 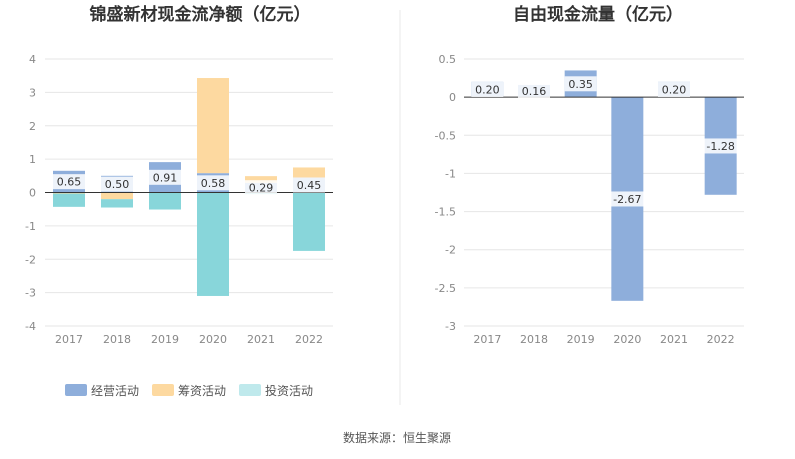 I want to click on left-y-tick-label: 4, so click(x=32, y=59).